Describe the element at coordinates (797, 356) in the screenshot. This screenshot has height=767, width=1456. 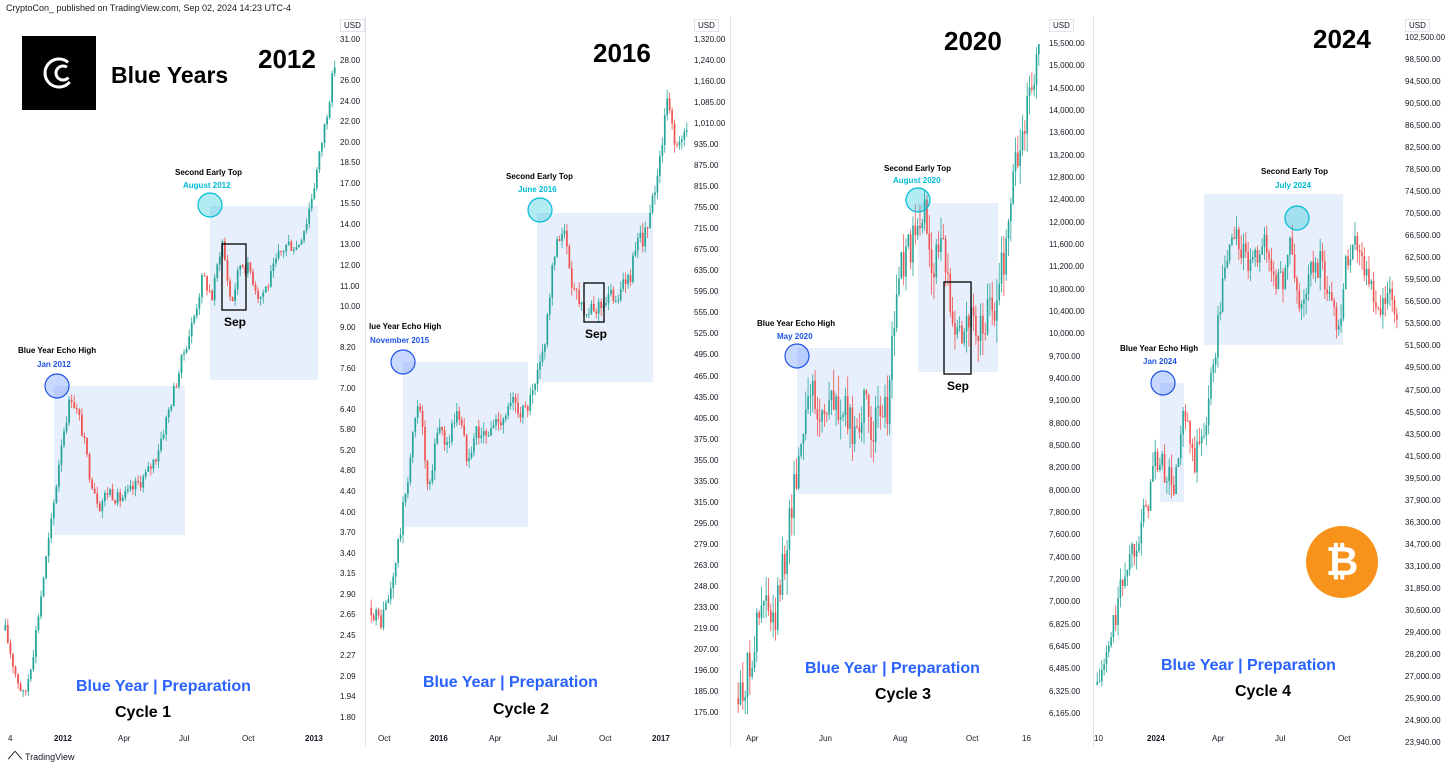
I see `echo-high-circle` at that location.